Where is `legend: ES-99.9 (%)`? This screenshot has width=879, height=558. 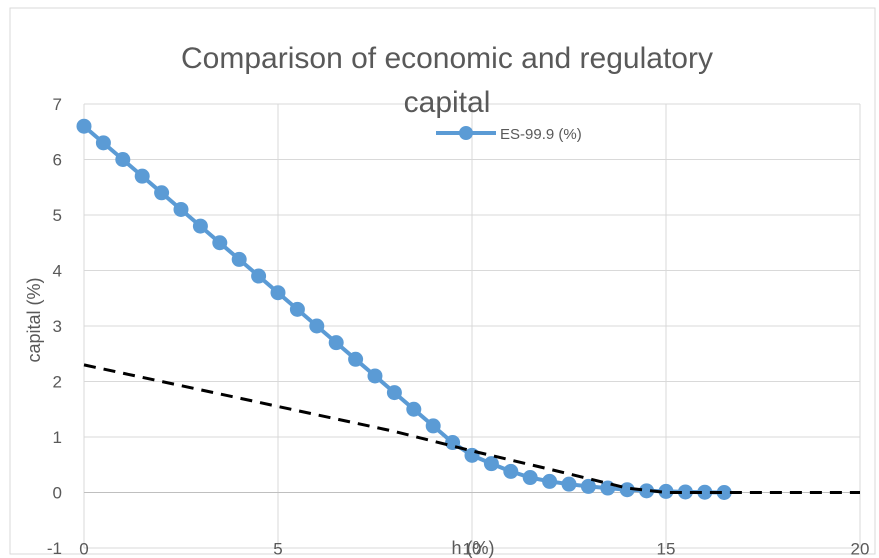
legend: ES-99.9 (%) is located at coordinates (509, 134).